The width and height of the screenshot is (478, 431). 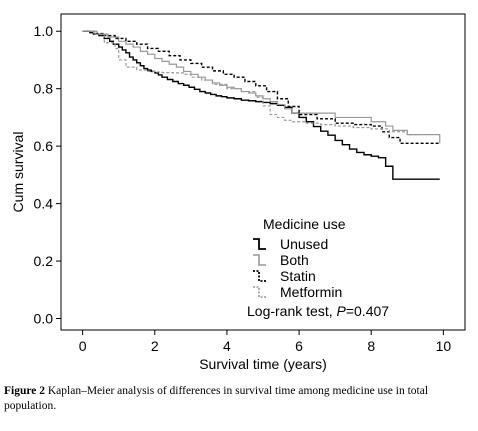 What do you see at coordinates (265, 342) in the screenshot?
I see `x-axis: 0 2 4 6 8 10` at bounding box center [265, 342].